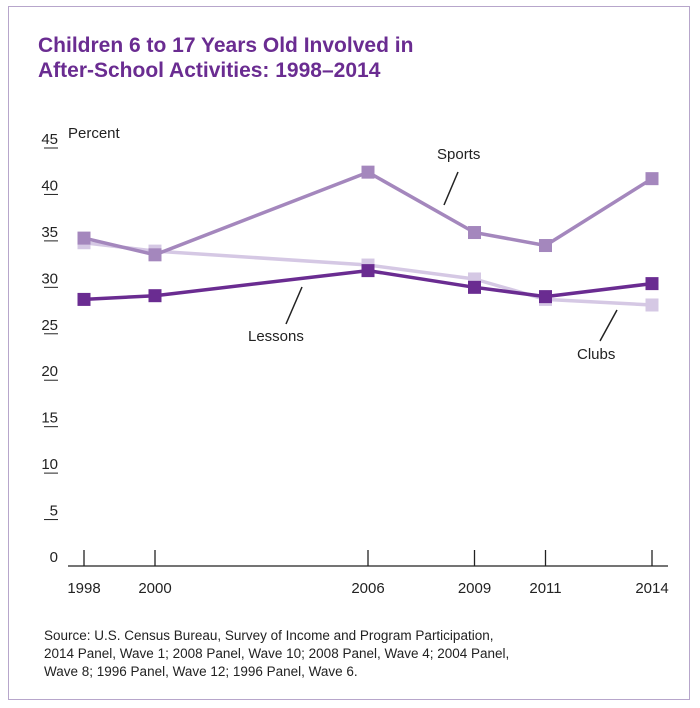  What do you see at coordinates (83, 588) in the screenshot?
I see `x-tick-label-1998: 1998` at bounding box center [83, 588].